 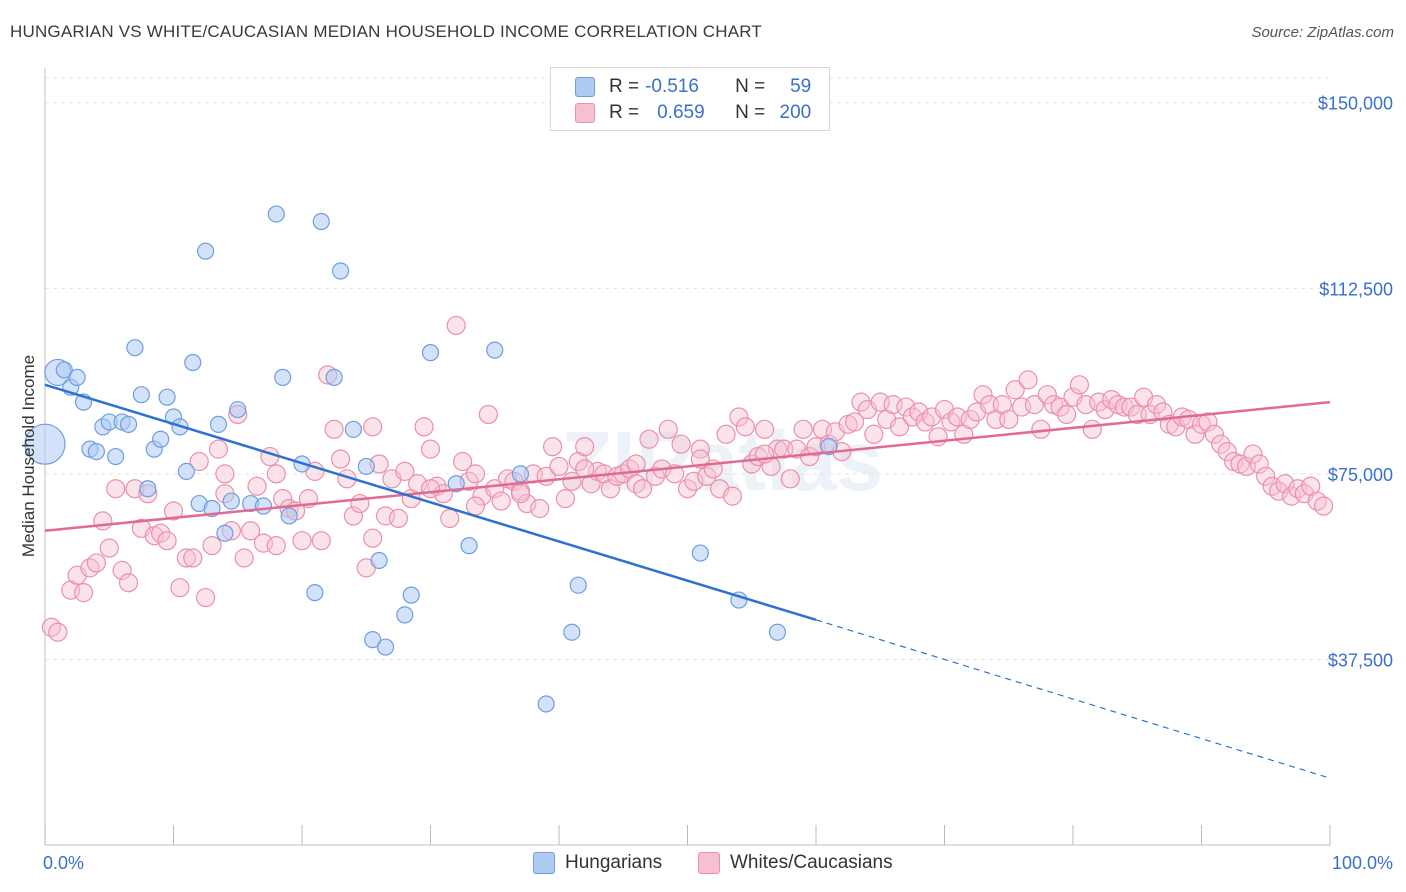 What do you see at coordinates (801, 86) in the screenshot?
I see `legend-n-value: 59` at bounding box center [801, 86].